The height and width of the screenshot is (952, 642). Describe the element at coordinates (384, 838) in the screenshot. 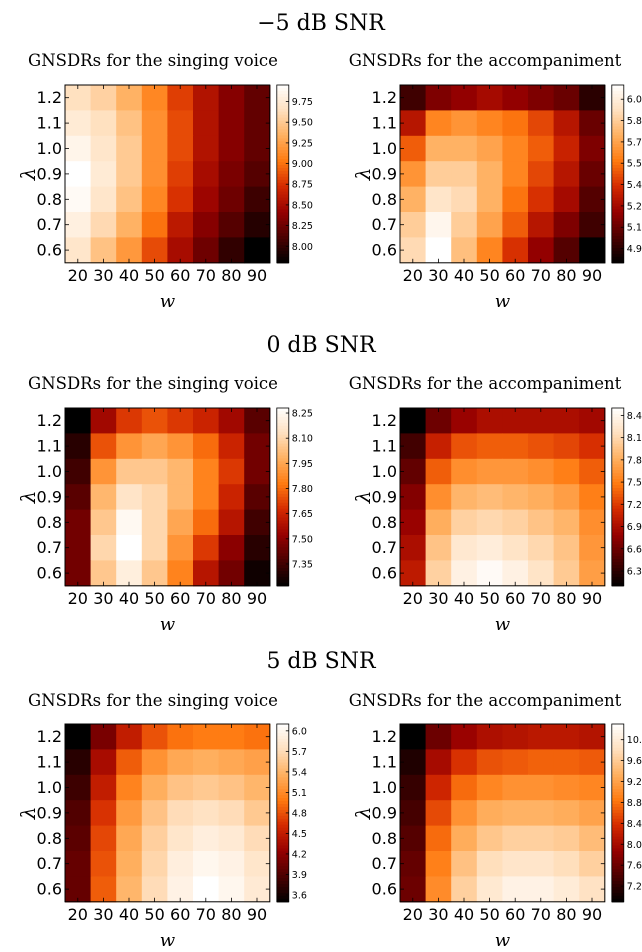

I see `y-tick-label: 0.8` at that location.